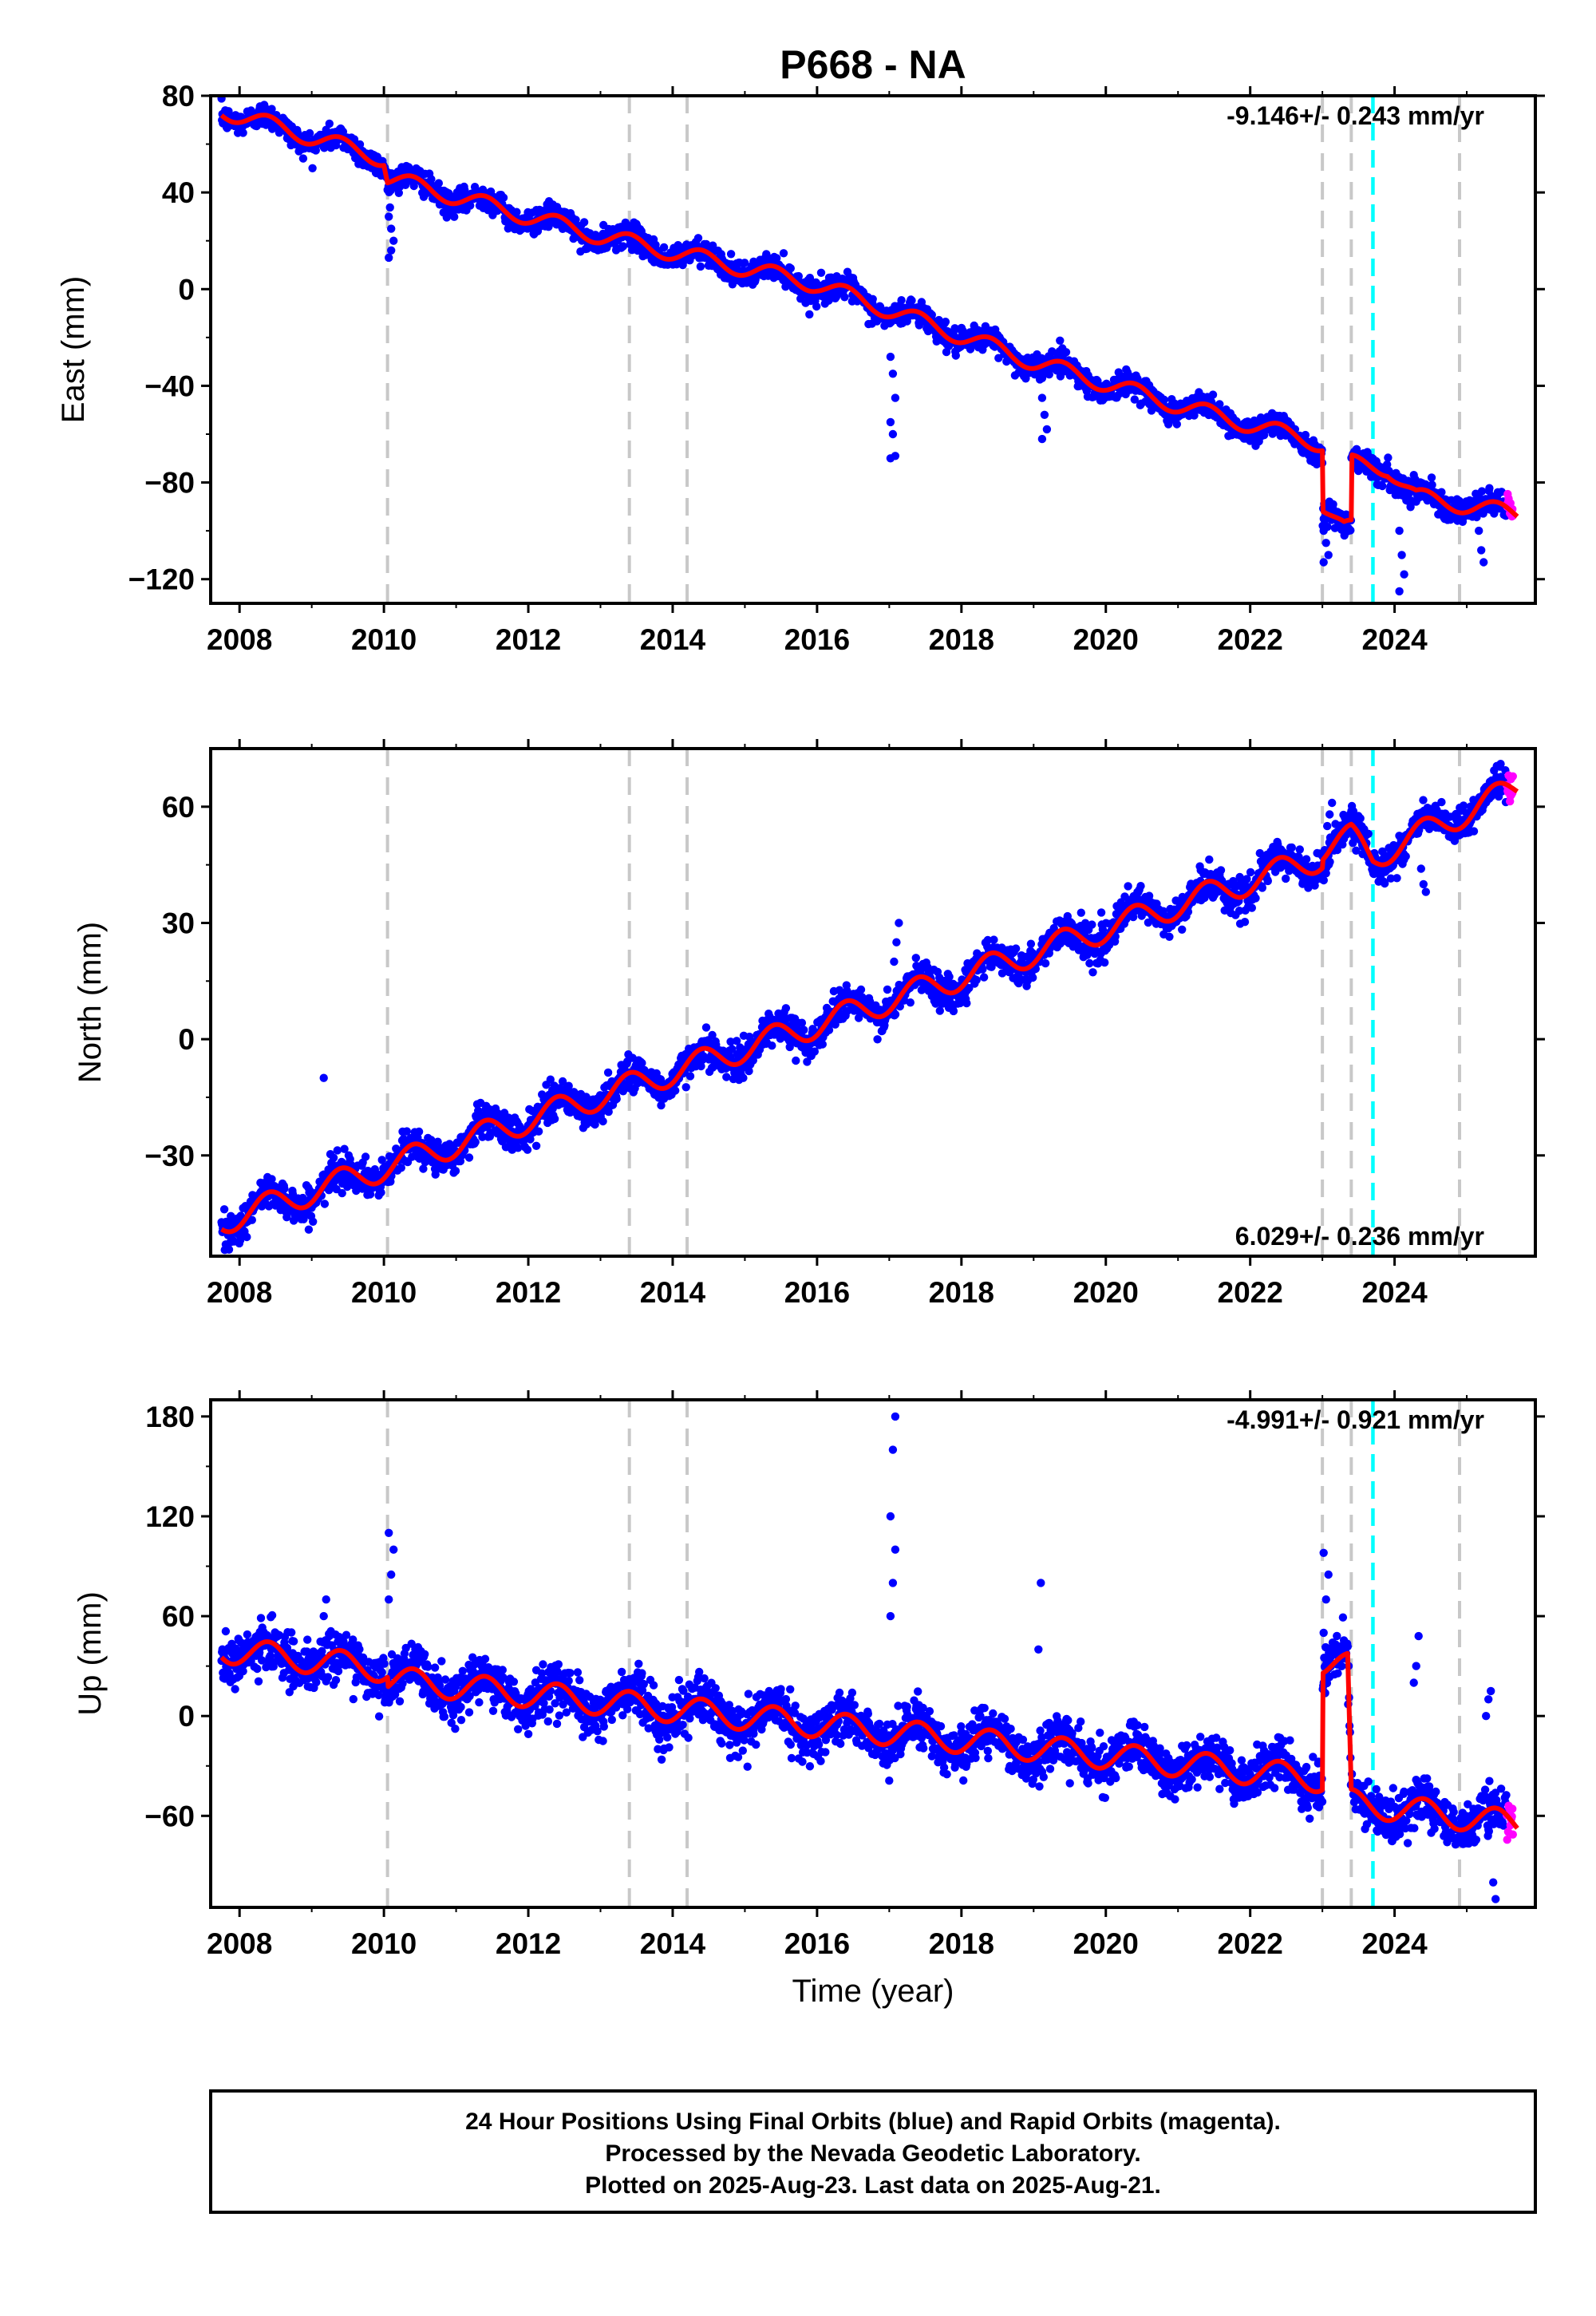 This screenshot has height=2316, width=1596. I want to click on east-x-tick-label: 2020, so click(1106, 639).